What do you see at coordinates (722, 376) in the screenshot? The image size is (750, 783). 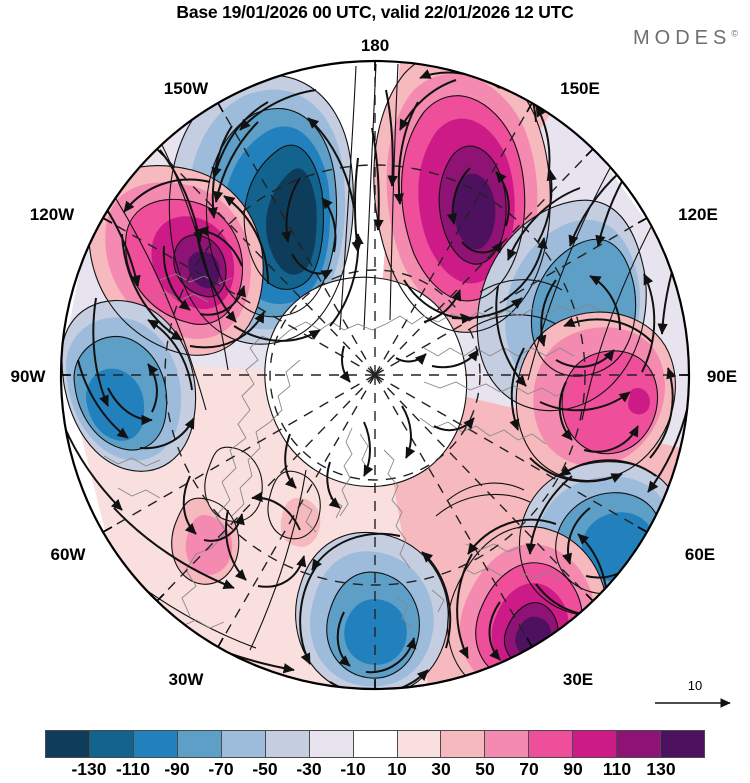 I see `lon-label-90E: 90E` at bounding box center [722, 376].